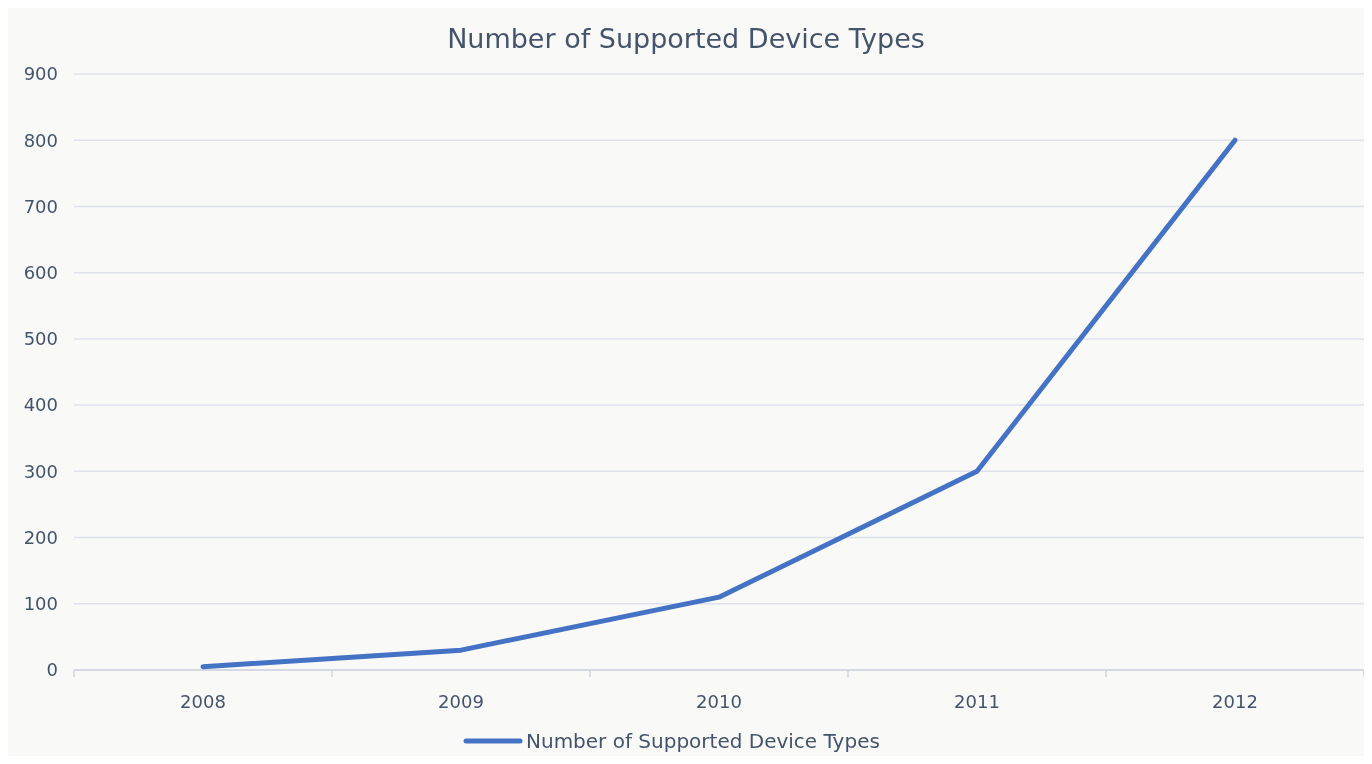  I want to click on y-tick-label: 100, so click(40, 604).